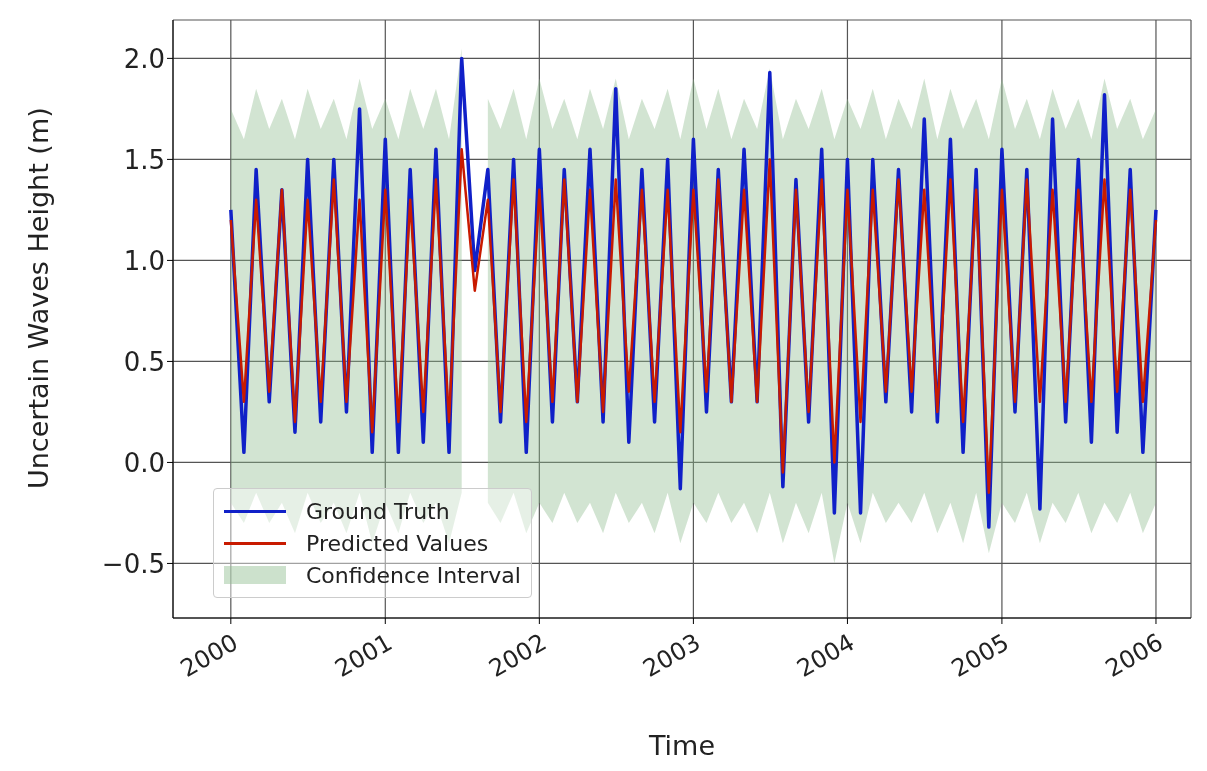  I want to click on x-axis-title: Time, so click(681, 745).